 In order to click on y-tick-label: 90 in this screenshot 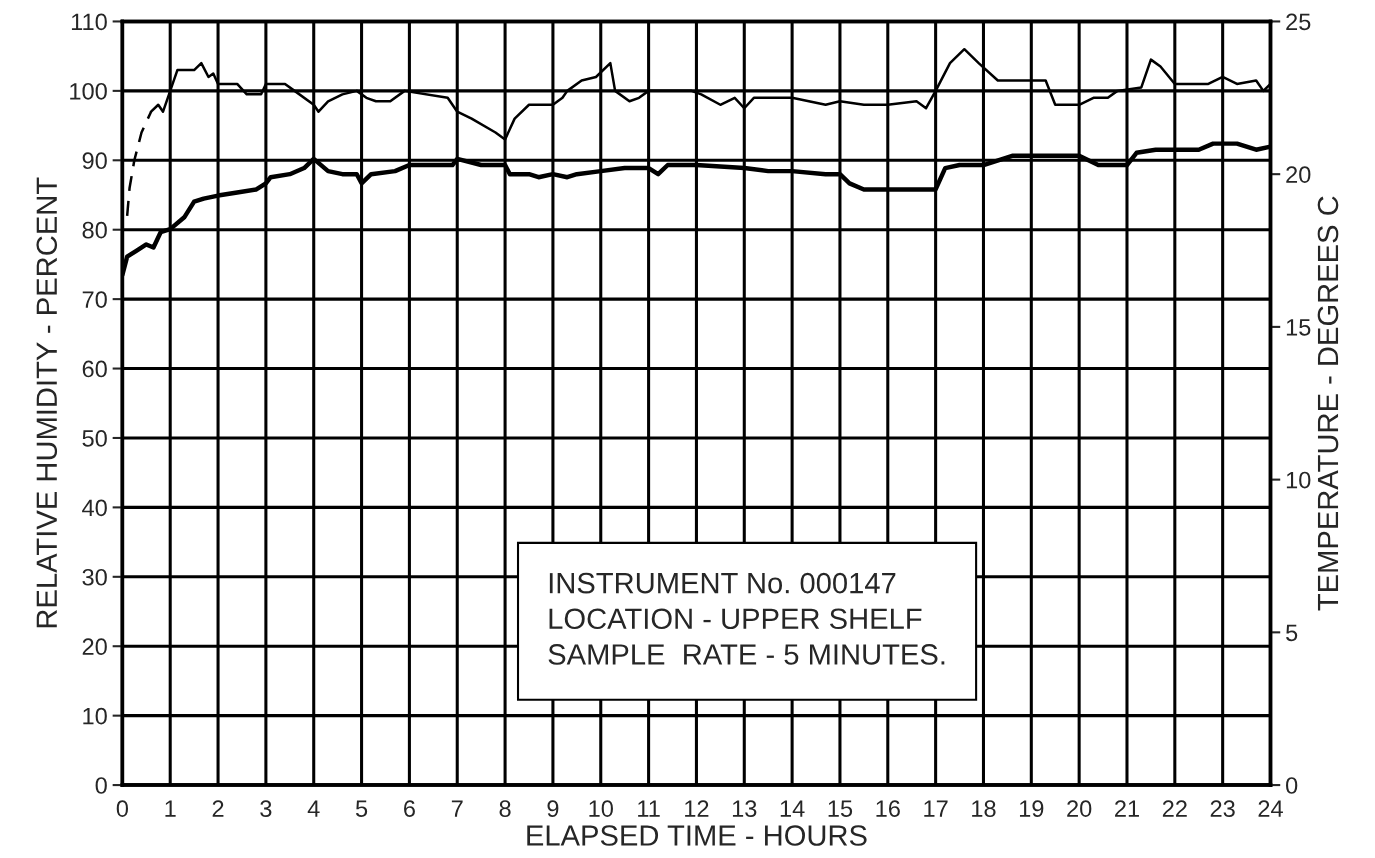, I will do `click(94, 161)`.